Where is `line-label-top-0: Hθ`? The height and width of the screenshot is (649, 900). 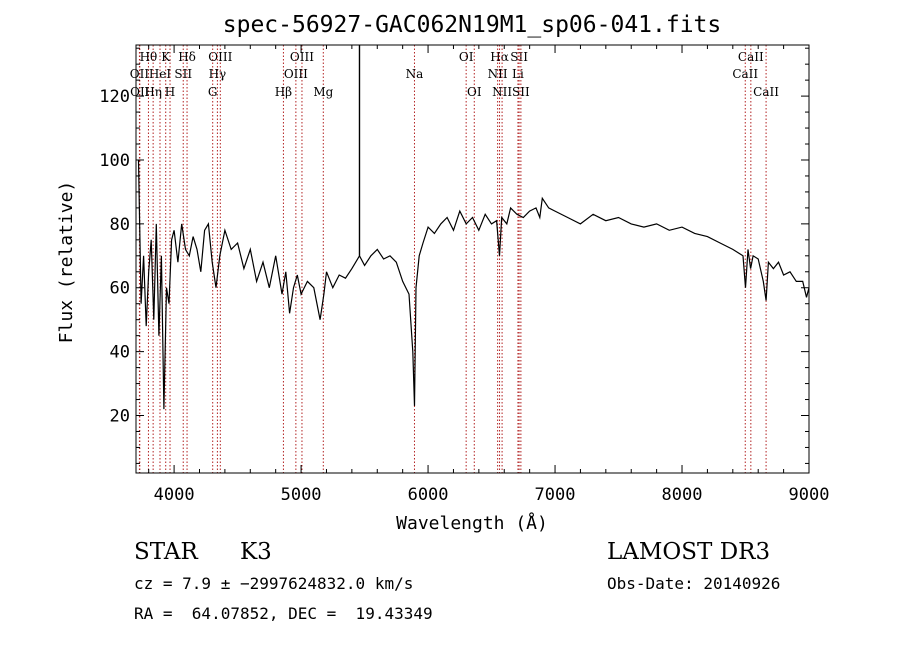
line-label-top-0: Hθ is located at coordinates (149, 57).